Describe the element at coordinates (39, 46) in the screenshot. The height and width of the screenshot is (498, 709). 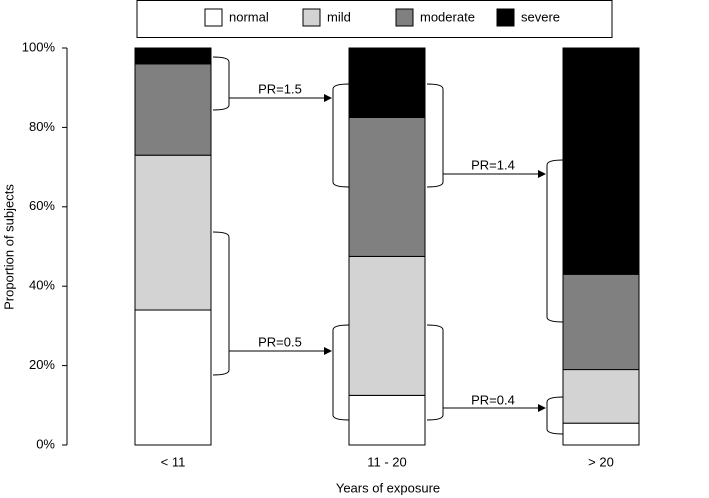
I see `y-tick-label: 100%` at that location.